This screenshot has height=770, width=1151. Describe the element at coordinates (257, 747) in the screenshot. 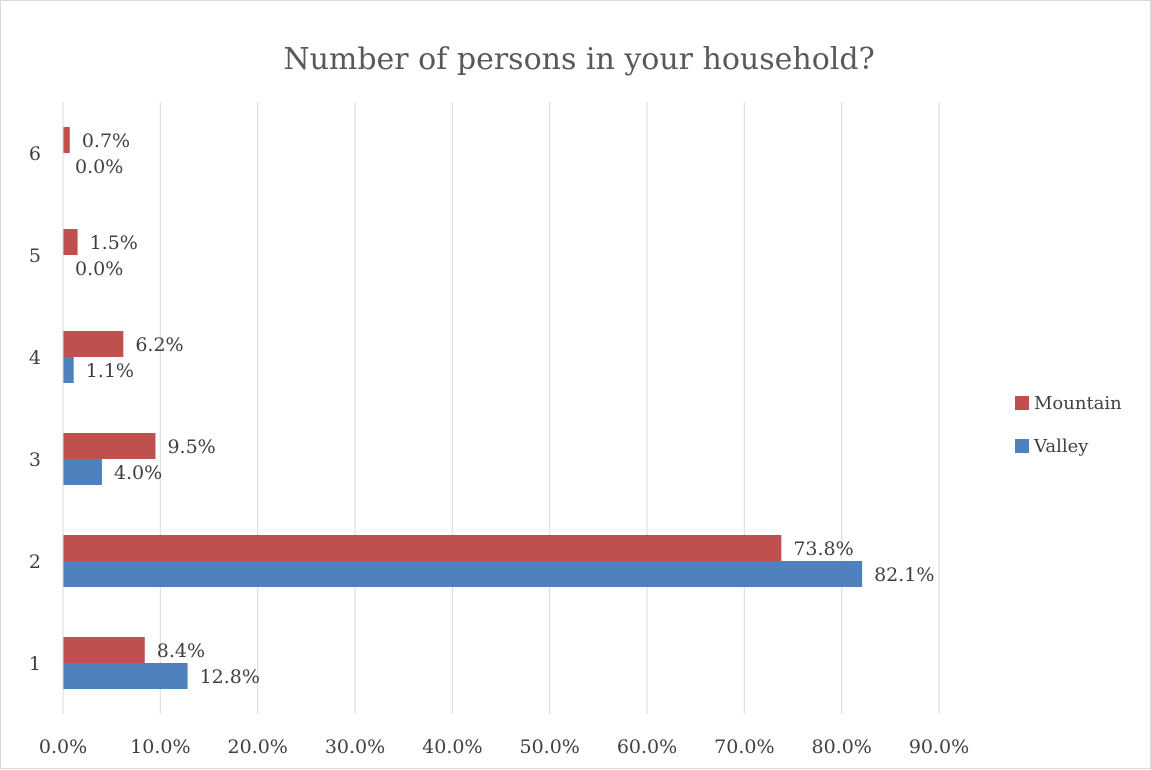

I see `x-tick-label: 20.0%` at that location.